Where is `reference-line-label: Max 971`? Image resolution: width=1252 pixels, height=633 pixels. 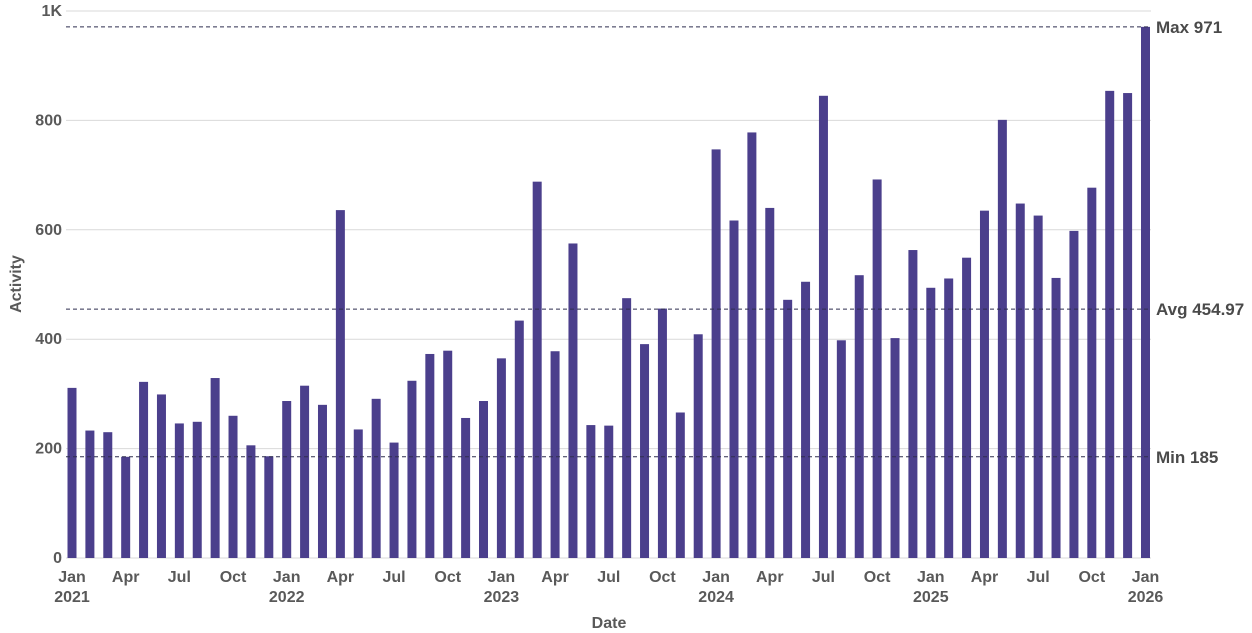 reference-line-label: Max 971 is located at coordinates (1189, 27).